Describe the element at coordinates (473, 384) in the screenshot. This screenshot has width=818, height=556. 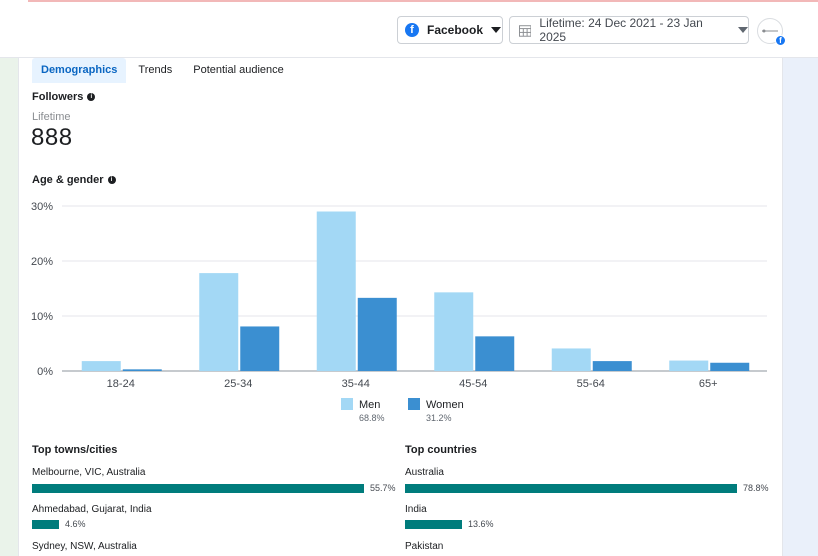
I see `x-tick-label: 45-54` at that location.